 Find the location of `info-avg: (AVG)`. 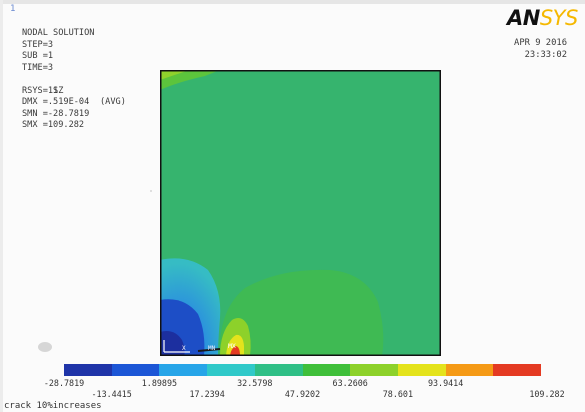

info-avg: (AVG) is located at coordinates (113, 102).